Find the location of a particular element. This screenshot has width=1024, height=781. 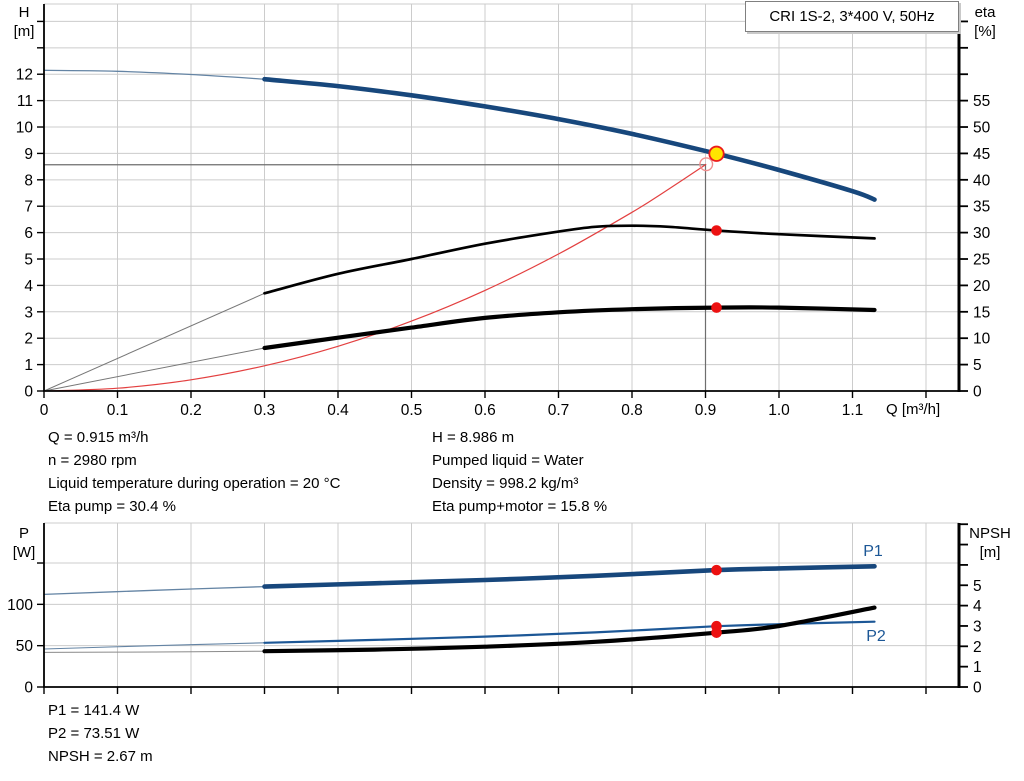

npsh-right-axis-label: NPSH [m] is located at coordinates (990, 543).